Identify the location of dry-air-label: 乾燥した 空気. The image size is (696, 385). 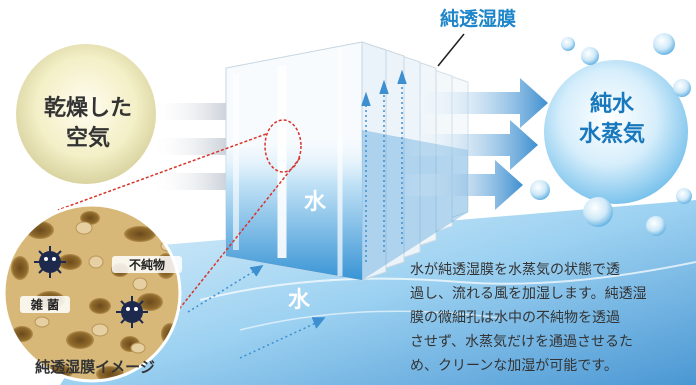
(88, 124).